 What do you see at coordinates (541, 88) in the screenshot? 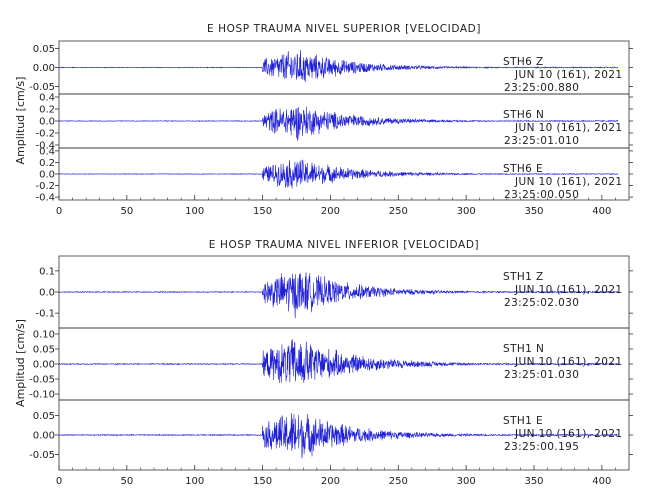
I see `time-label: 23:25:00.880` at bounding box center [541, 88].